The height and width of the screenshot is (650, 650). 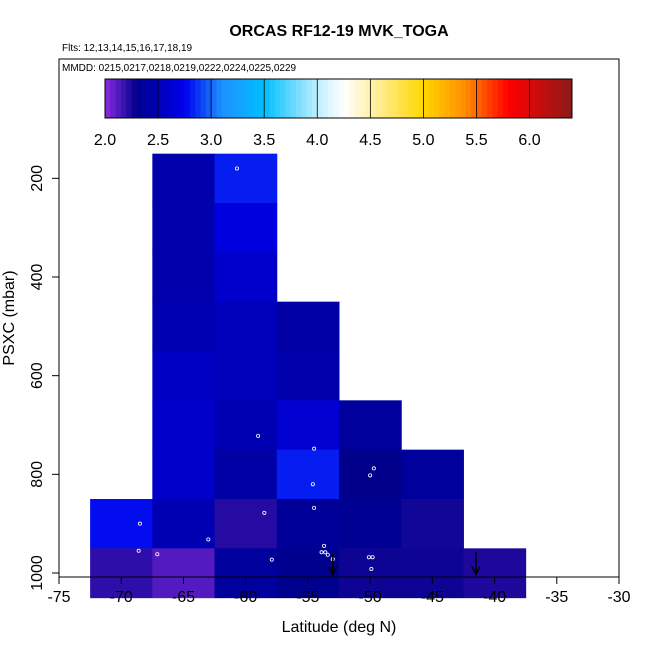 I want to click on x-tick-label: -75, so click(x=58, y=597).